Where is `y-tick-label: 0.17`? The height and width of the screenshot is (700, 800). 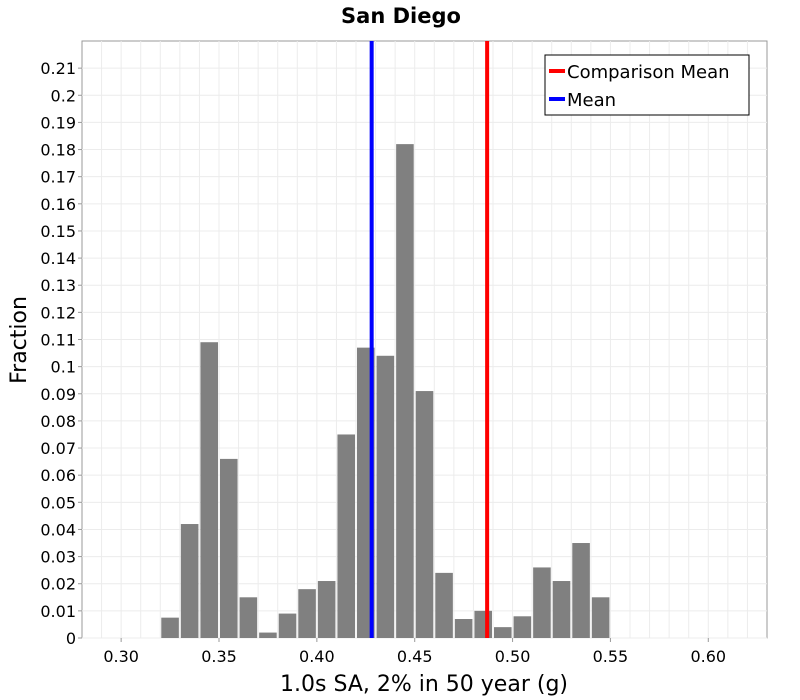 y-tick-label: 0.17 is located at coordinates (58, 177).